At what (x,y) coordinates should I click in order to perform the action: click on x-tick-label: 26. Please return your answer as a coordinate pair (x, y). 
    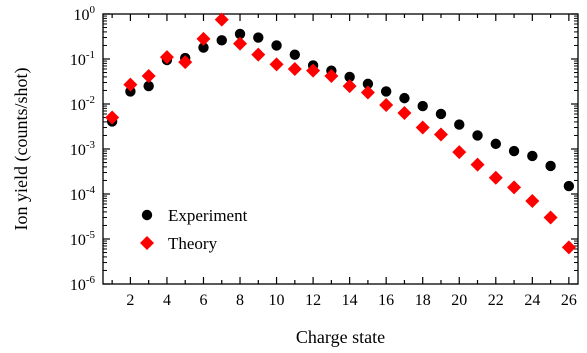
    Looking at the image, I should click on (569, 300).